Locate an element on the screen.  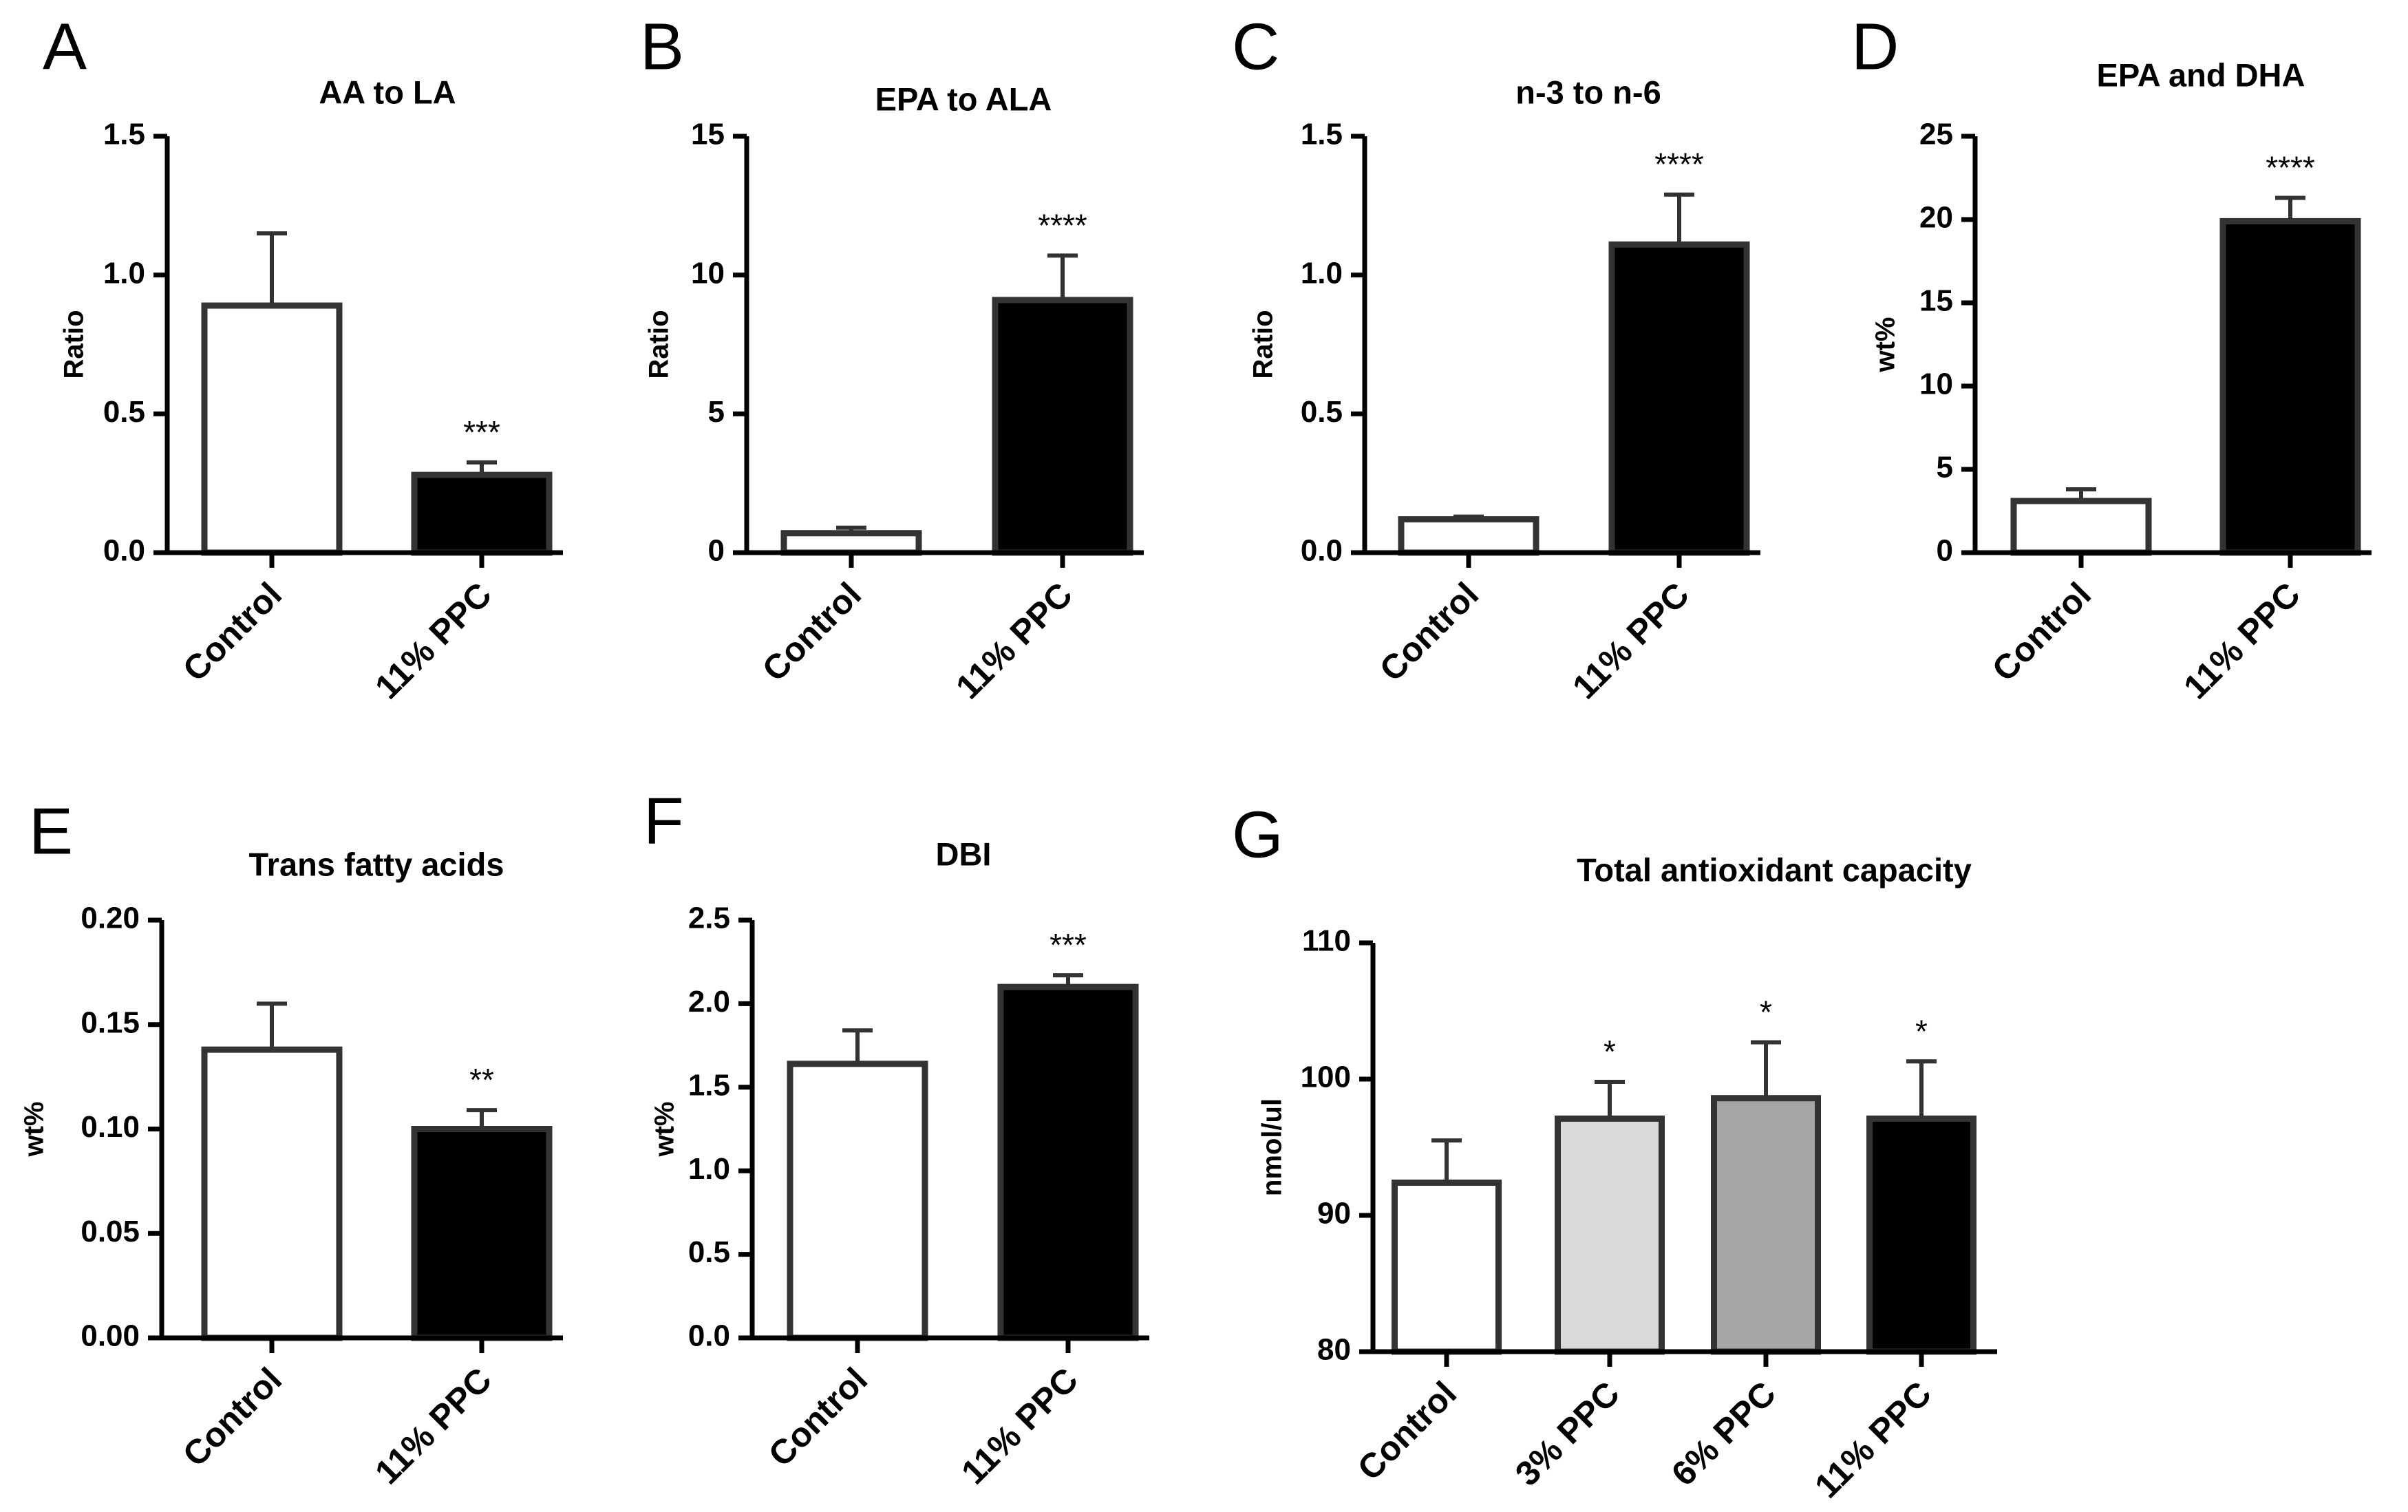
chart-panel-b: B EPA to ALA Ratio 0 5 10 15 **** Control 11% PPC is located at coordinates (892, 358).